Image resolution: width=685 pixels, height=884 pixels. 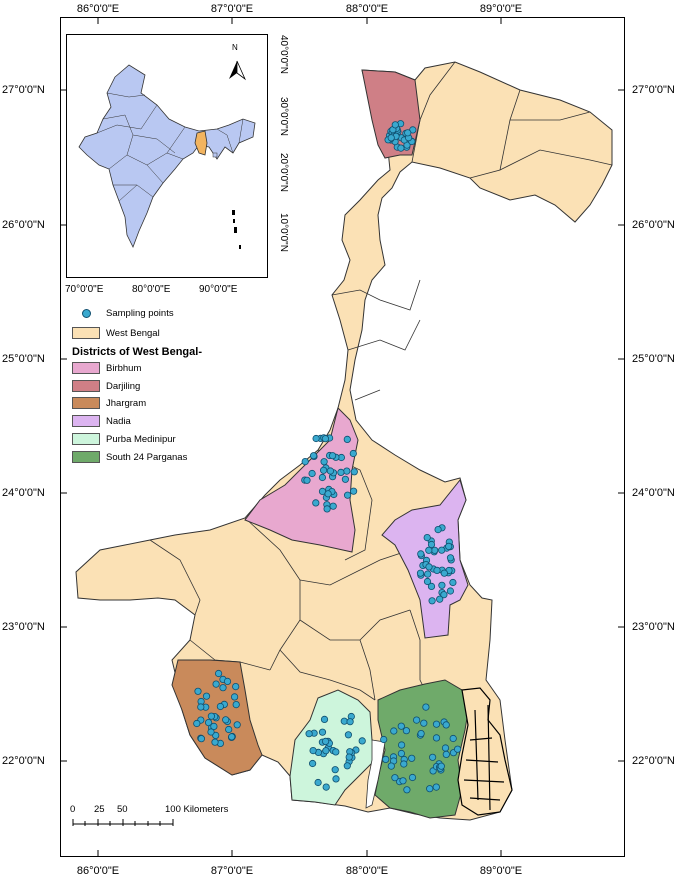 What do you see at coordinates (201, 143) in the screenshot?
I see `west-bengal-highlight` at bounding box center [201, 143].